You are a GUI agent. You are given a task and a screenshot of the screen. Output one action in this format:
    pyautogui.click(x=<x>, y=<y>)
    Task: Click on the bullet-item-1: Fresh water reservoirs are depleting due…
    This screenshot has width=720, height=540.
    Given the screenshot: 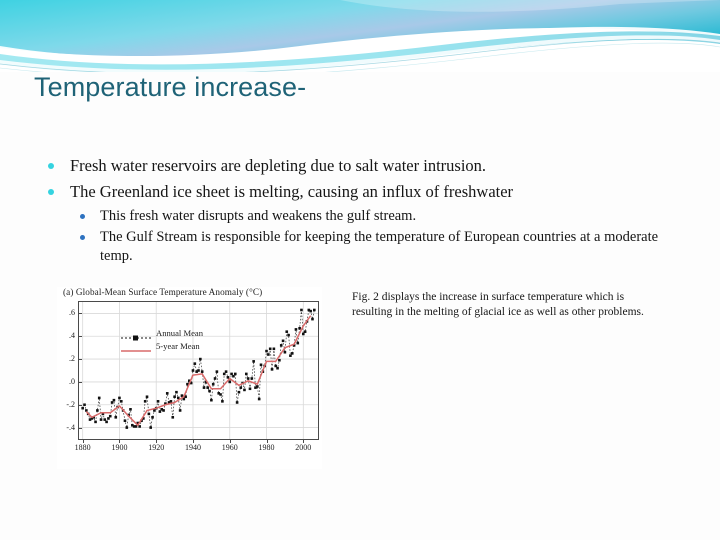 What is the action you would take?
    pyautogui.click(x=360, y=166)
    